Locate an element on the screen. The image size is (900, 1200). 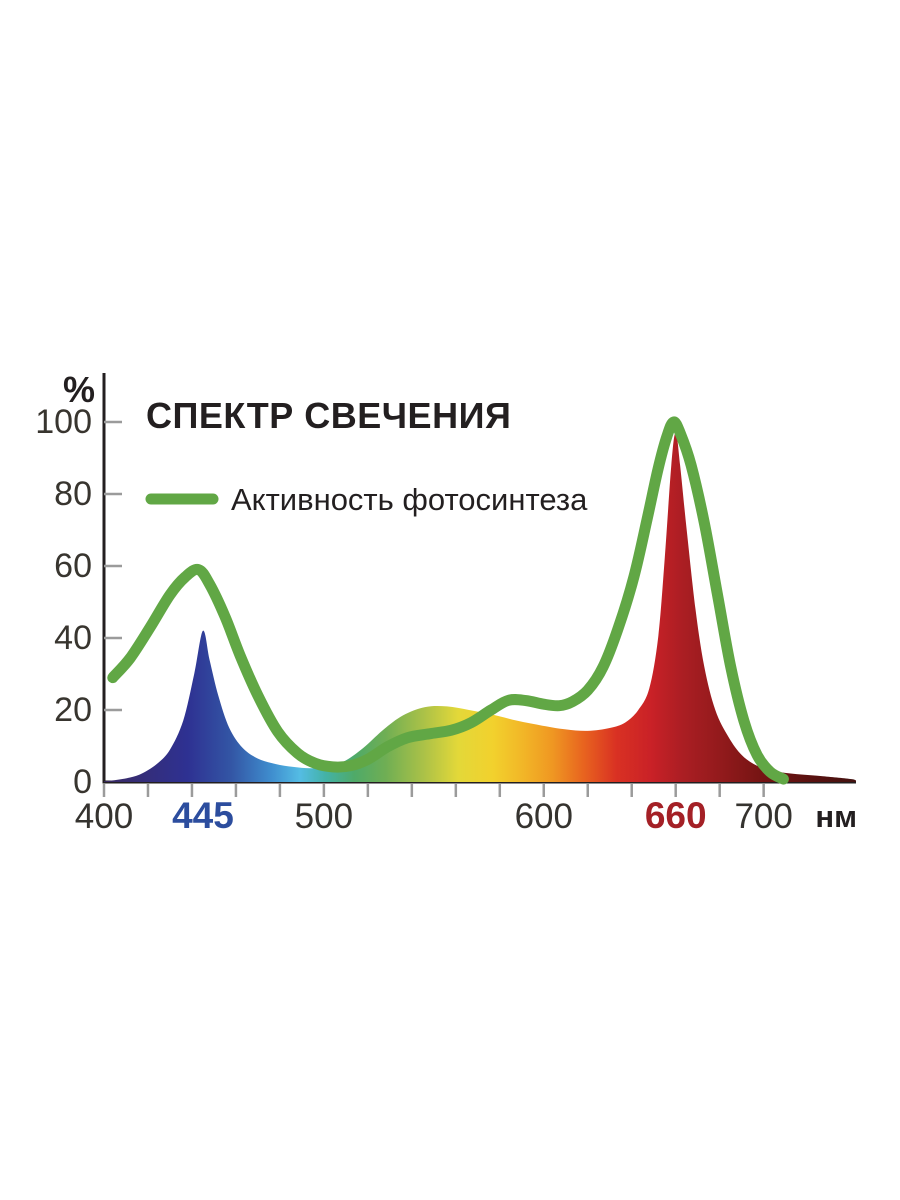
legend: Активность фотосинтеза is located at coordinates (366, 499).